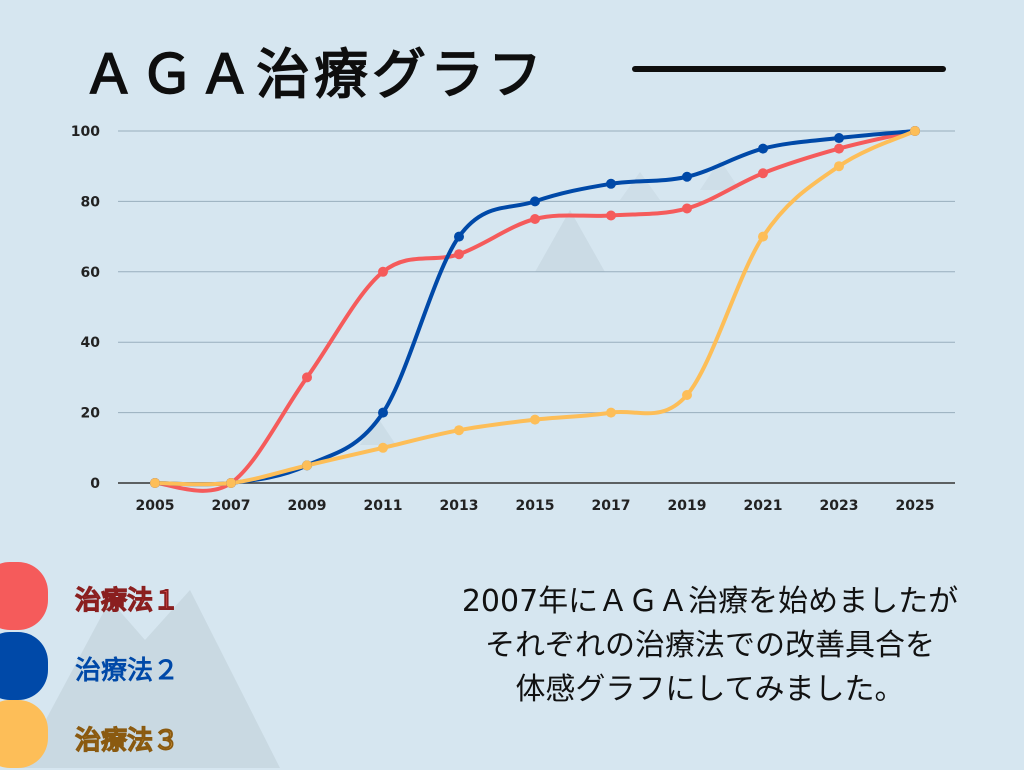 The height and width of the screenshot is (770, 1024). What do you see at coordinates (611, 506) in the screenshot?
I see `x-tick-label-6: 2017` at bounding box center [611, 506].